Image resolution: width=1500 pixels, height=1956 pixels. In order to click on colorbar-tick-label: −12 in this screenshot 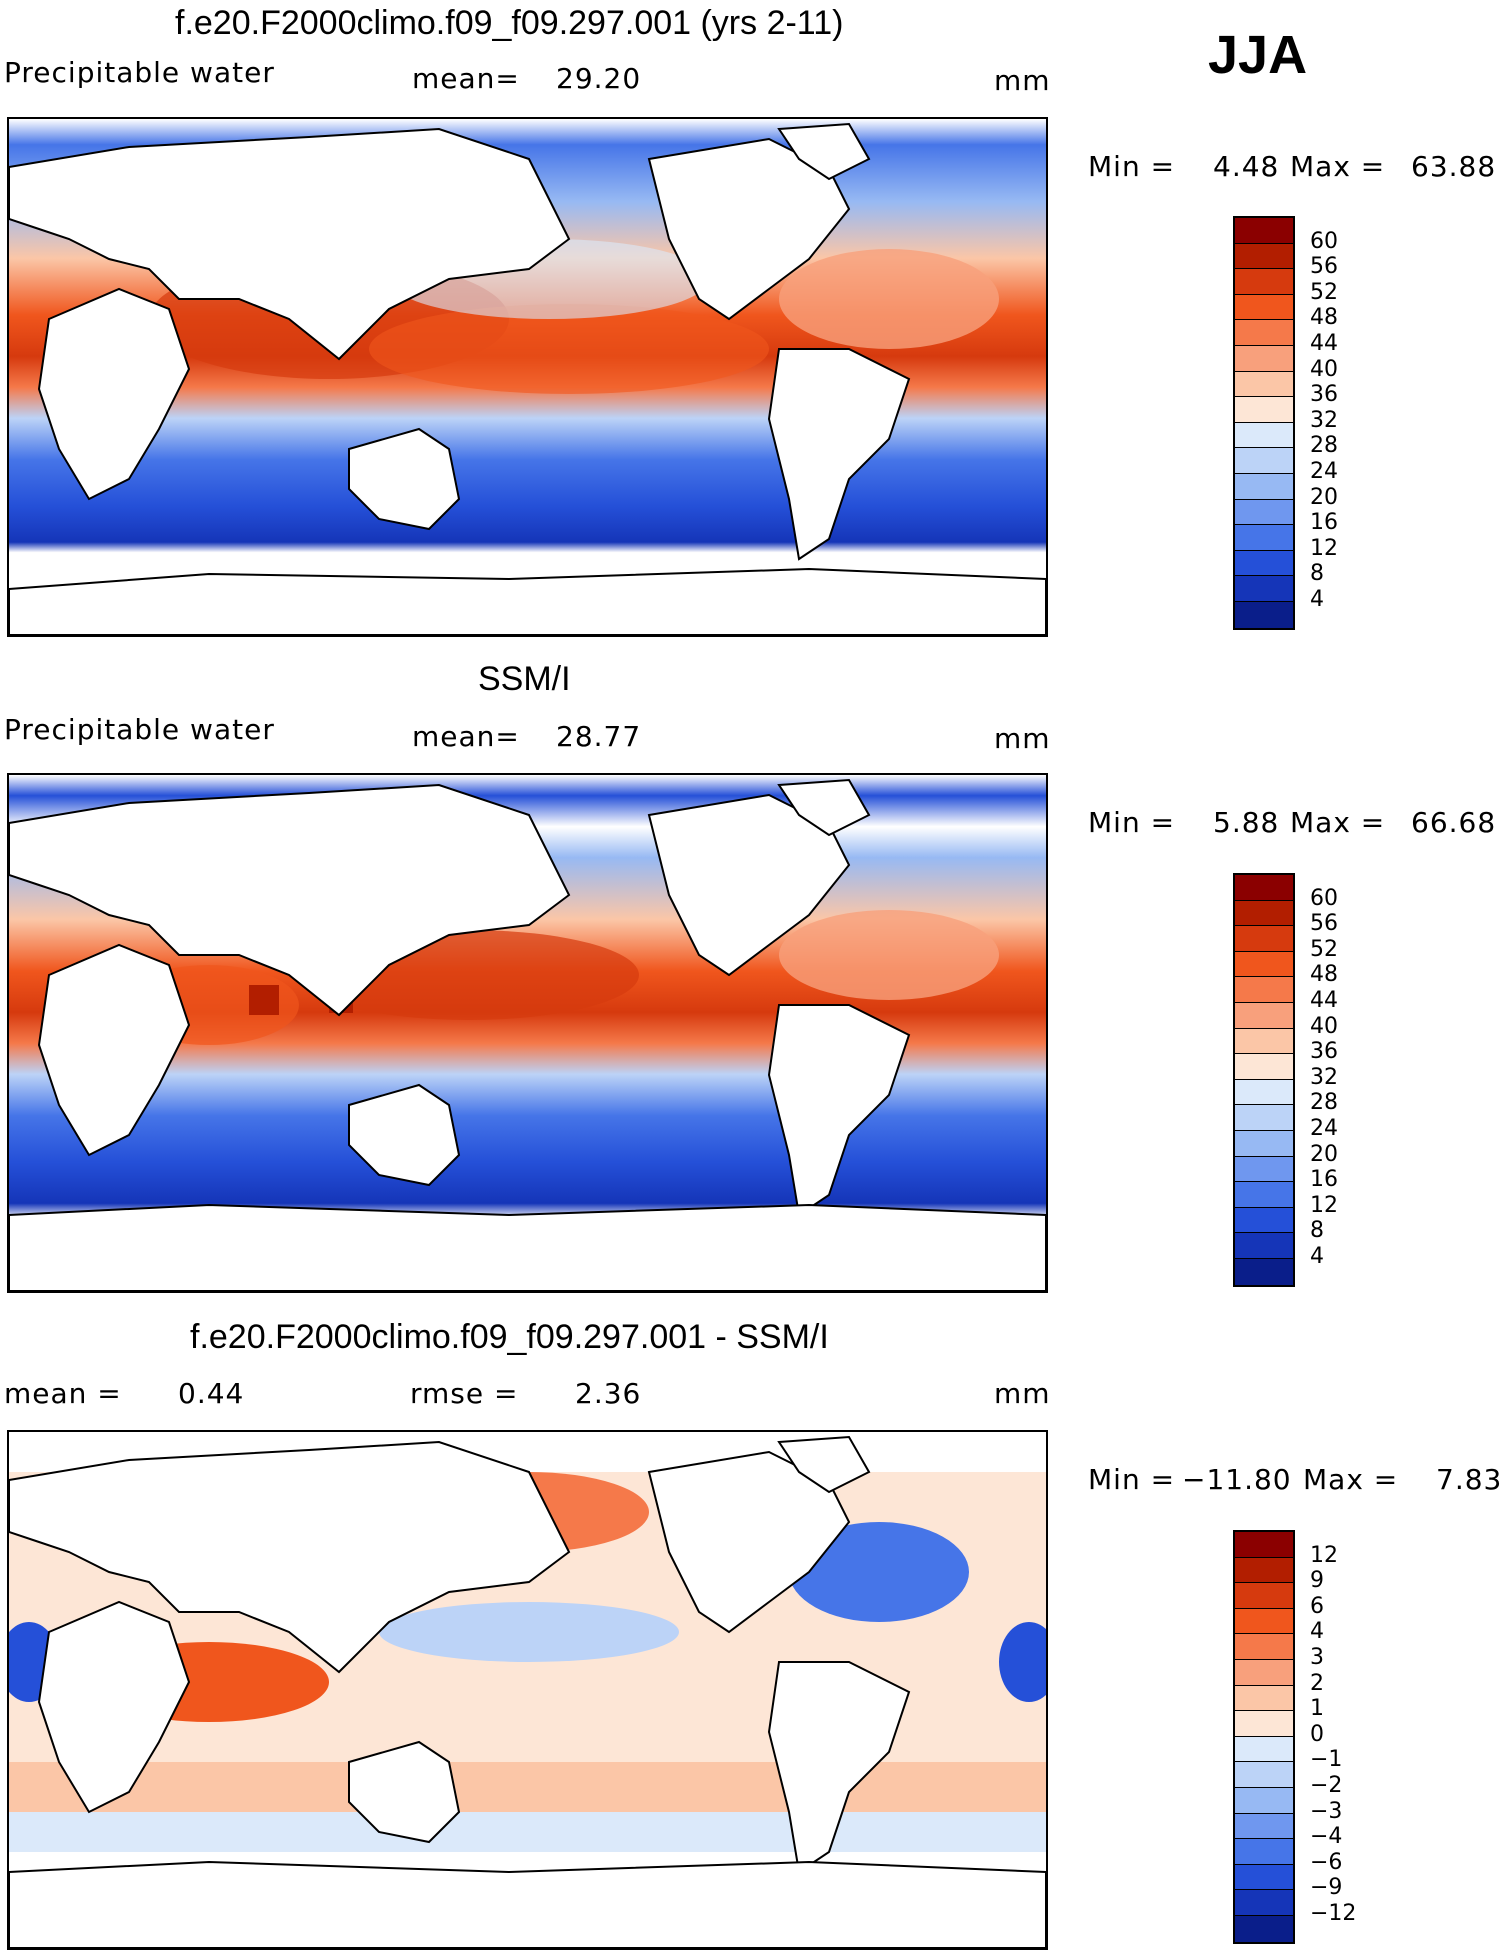, I will do `click(1333, 1913)`.